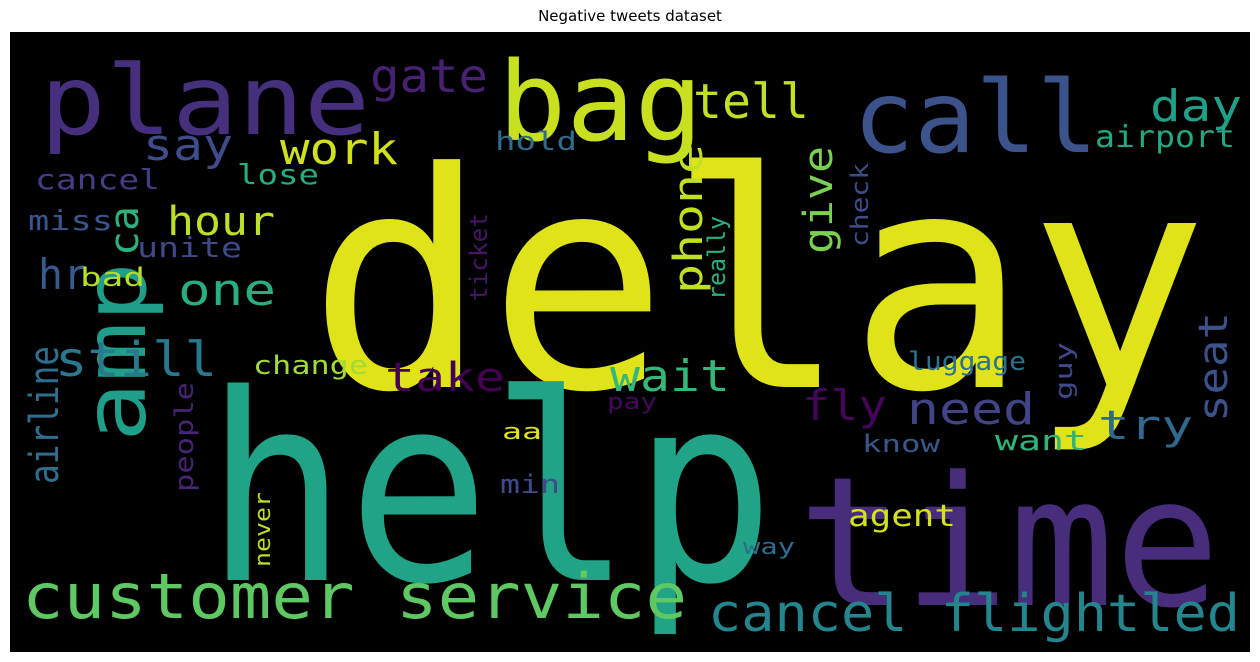  What do you see at coordinates (278, 174) in the screenshot?
I see `word-lose: lose` at bounding box center [278, 174].